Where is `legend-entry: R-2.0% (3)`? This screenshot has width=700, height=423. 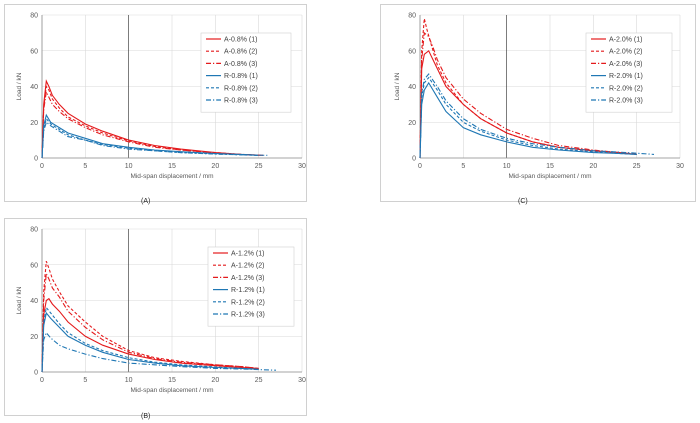
legend-entry: R-2.0% (3) is located at coordinates (626, 101).